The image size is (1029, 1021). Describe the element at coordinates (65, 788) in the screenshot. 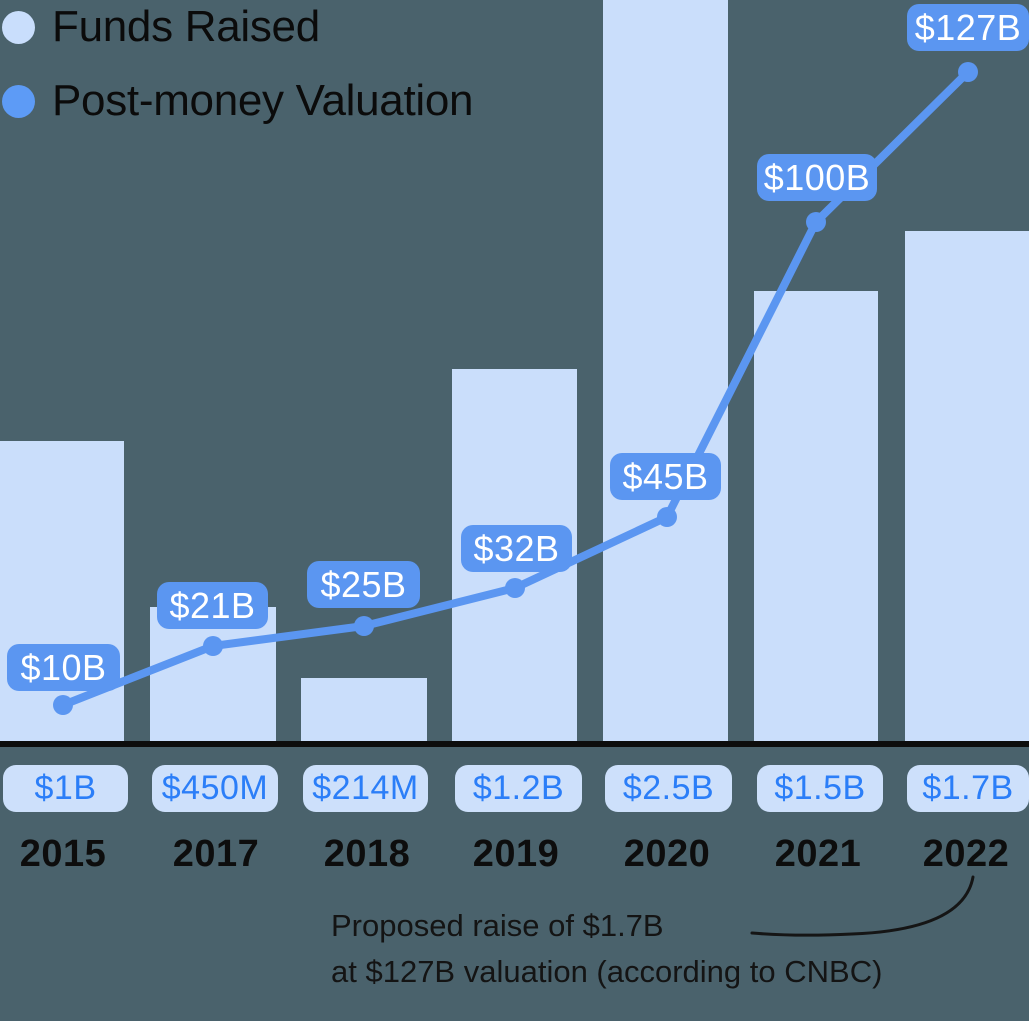

I see `funds-chip-2015: $1B` at that location.